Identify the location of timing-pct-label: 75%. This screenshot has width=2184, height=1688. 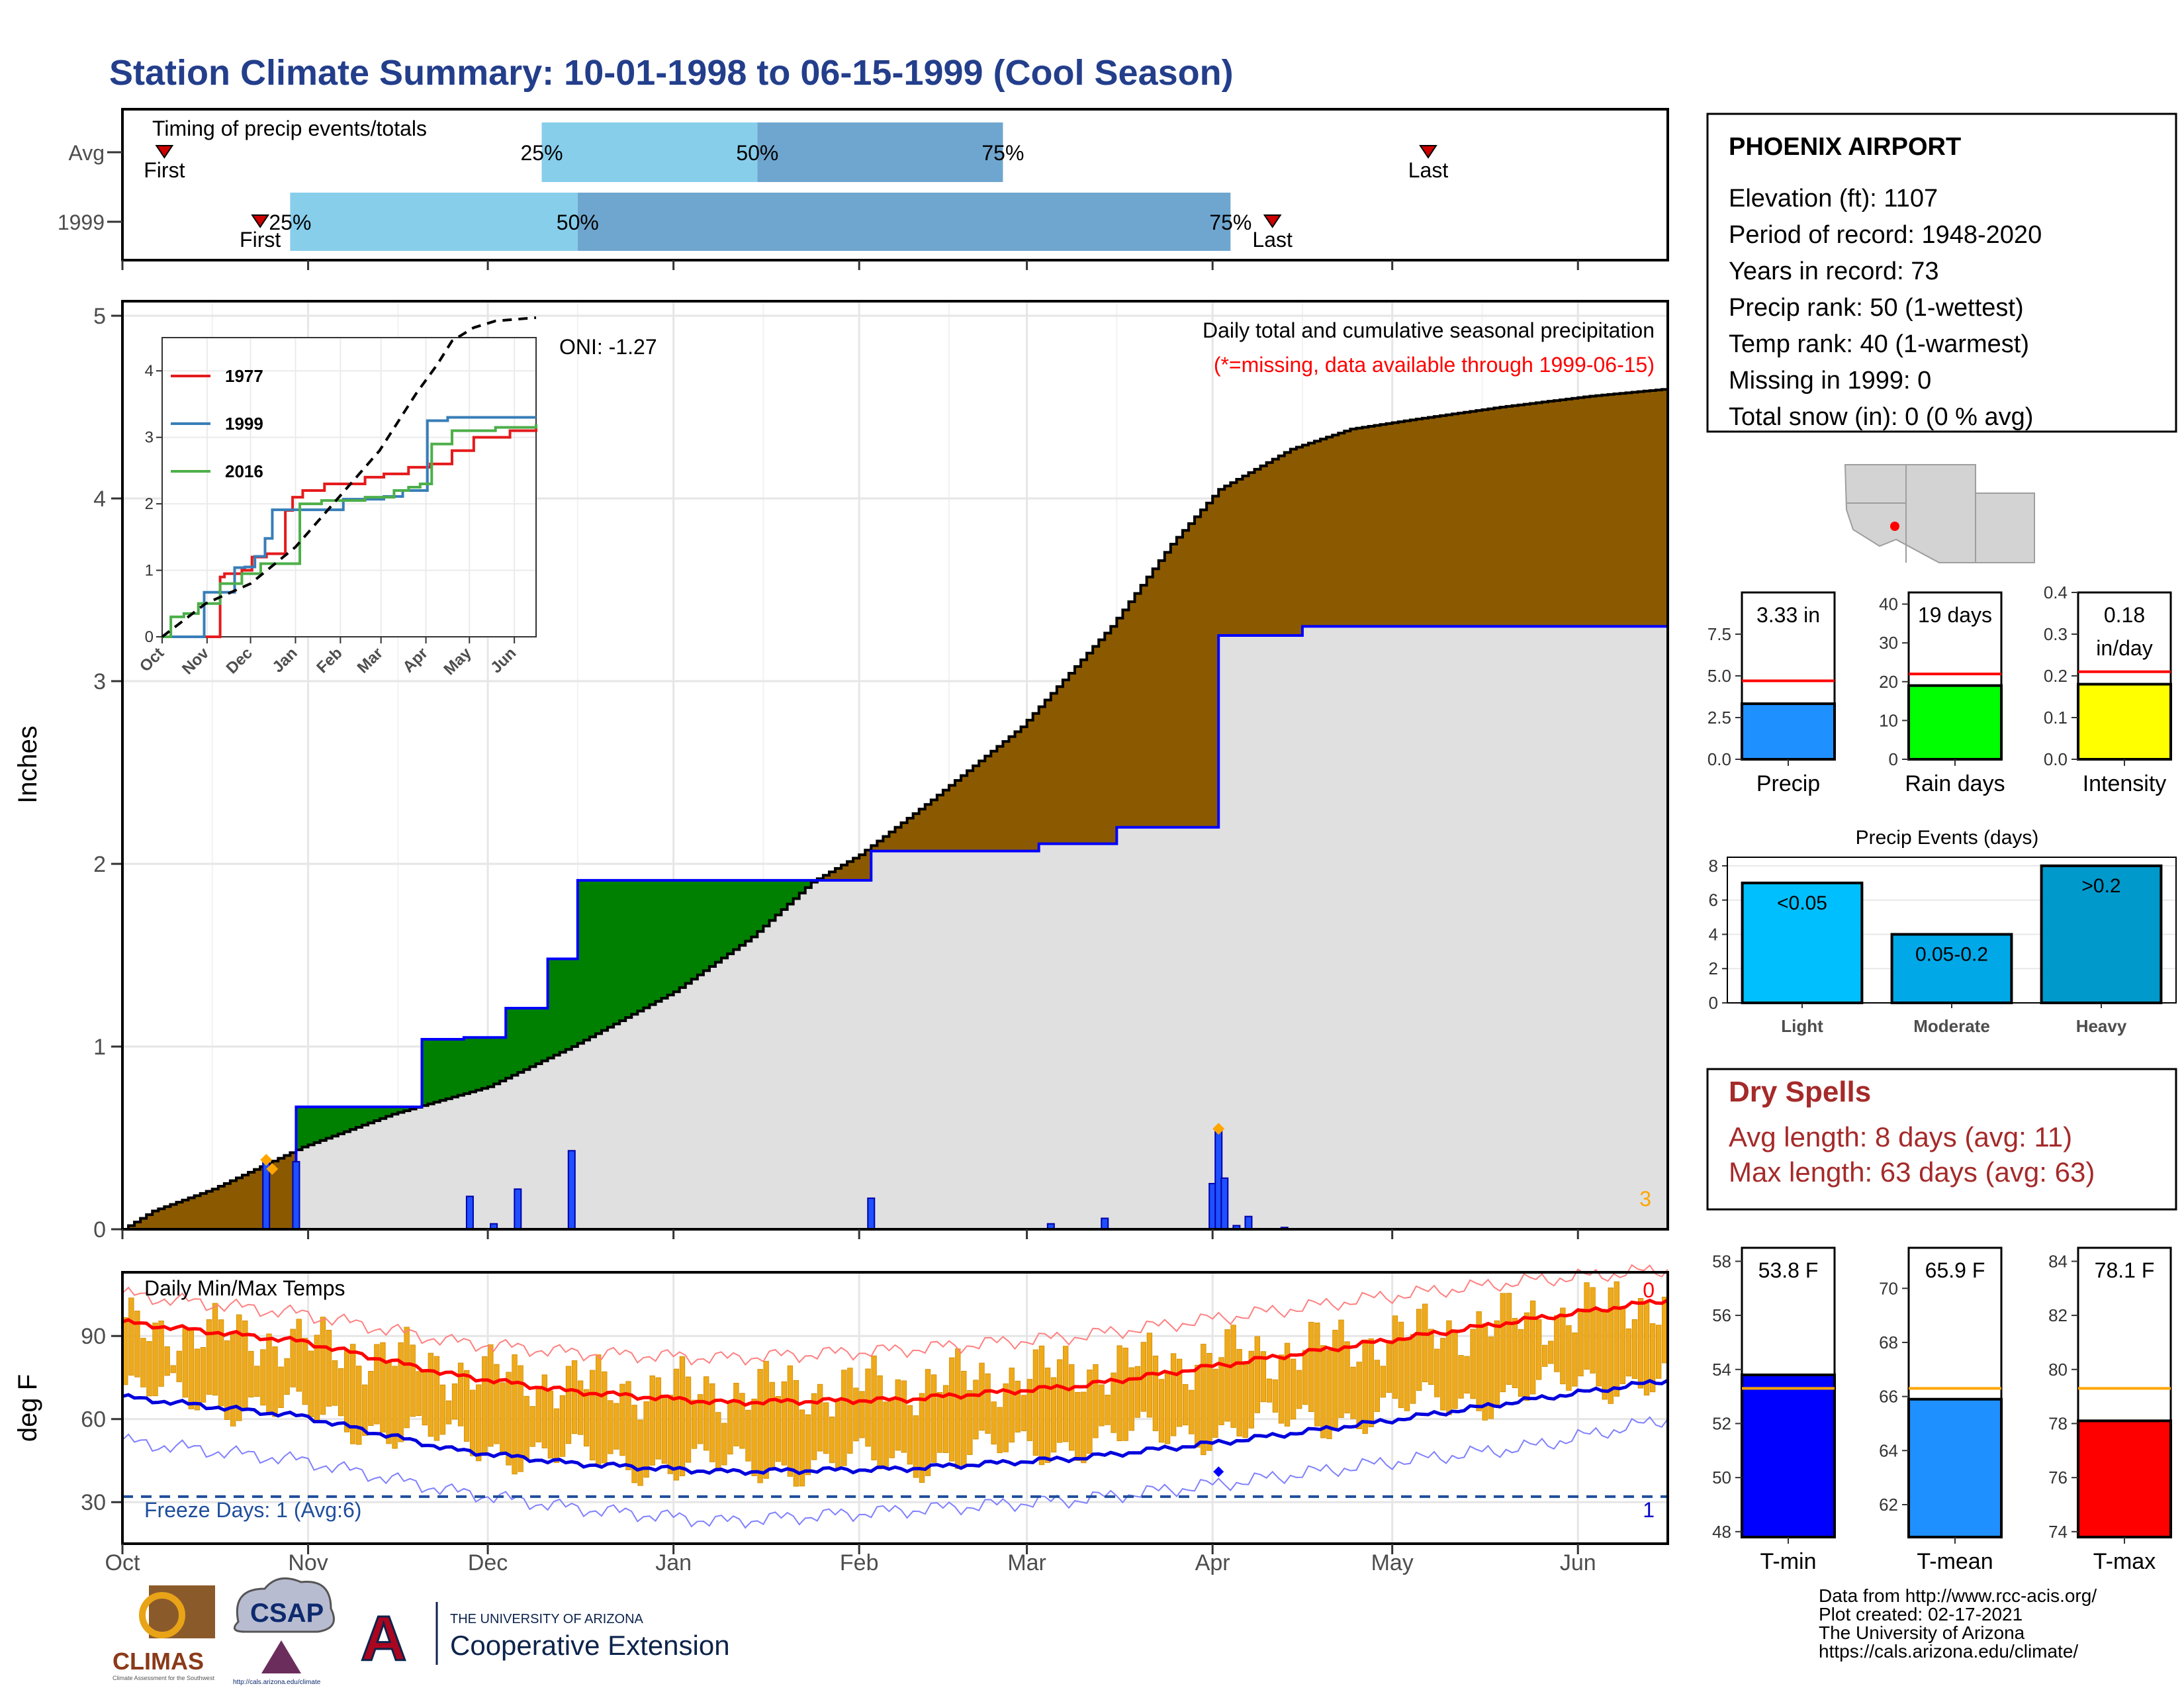
(1230, 222).